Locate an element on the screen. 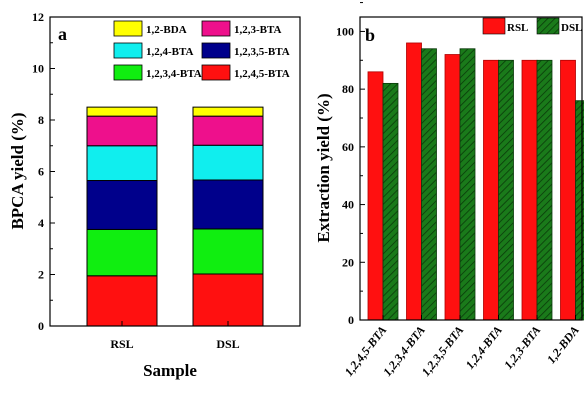 This screenshot has height=395, width=584. bar-1-2-3-bta-dsl is located at coordinates (544, 190).